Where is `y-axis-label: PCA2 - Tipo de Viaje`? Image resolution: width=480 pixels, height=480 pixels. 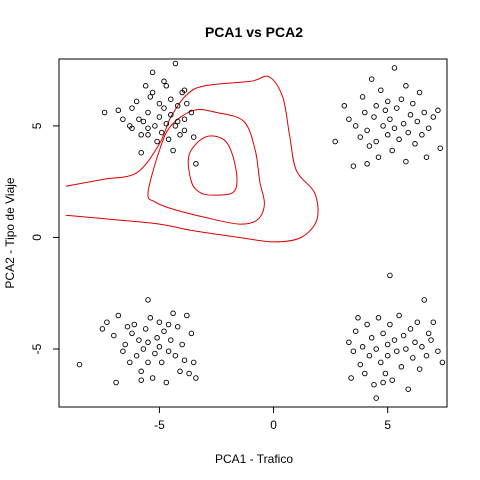
y-axis-label: PCA2 - Tipo de Viaje is located at coordinates (10, 233).